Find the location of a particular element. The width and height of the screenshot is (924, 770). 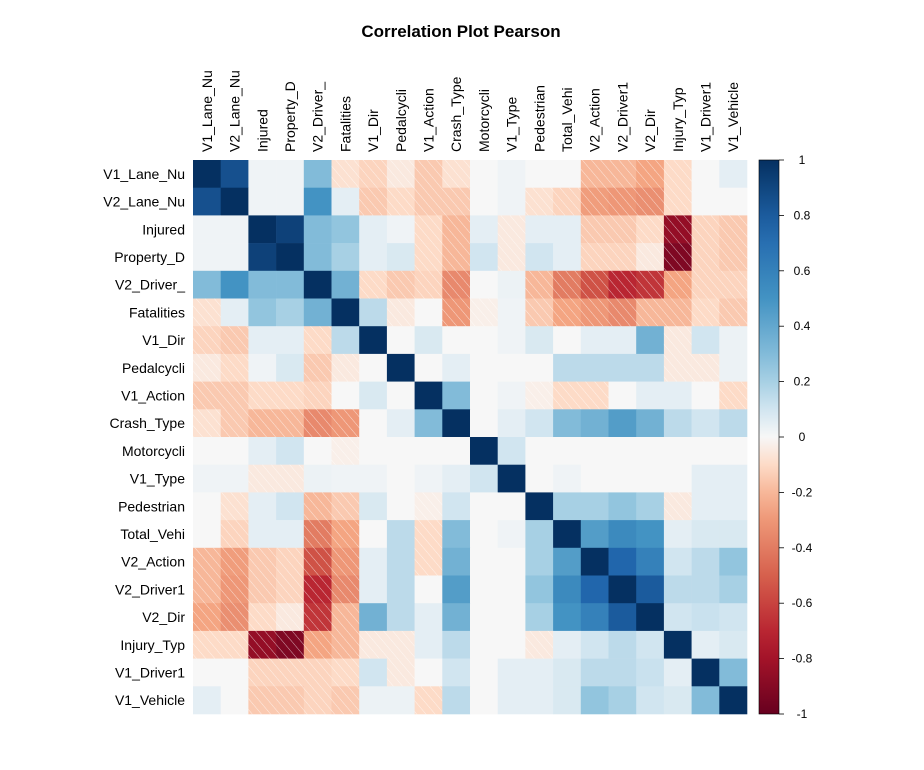

legend-ticks: 1 0.8 0.6 0.4 0.2 0 -0.2 -0.4 -0.6 -0.8 -1 is located at coordinates (796, 437).